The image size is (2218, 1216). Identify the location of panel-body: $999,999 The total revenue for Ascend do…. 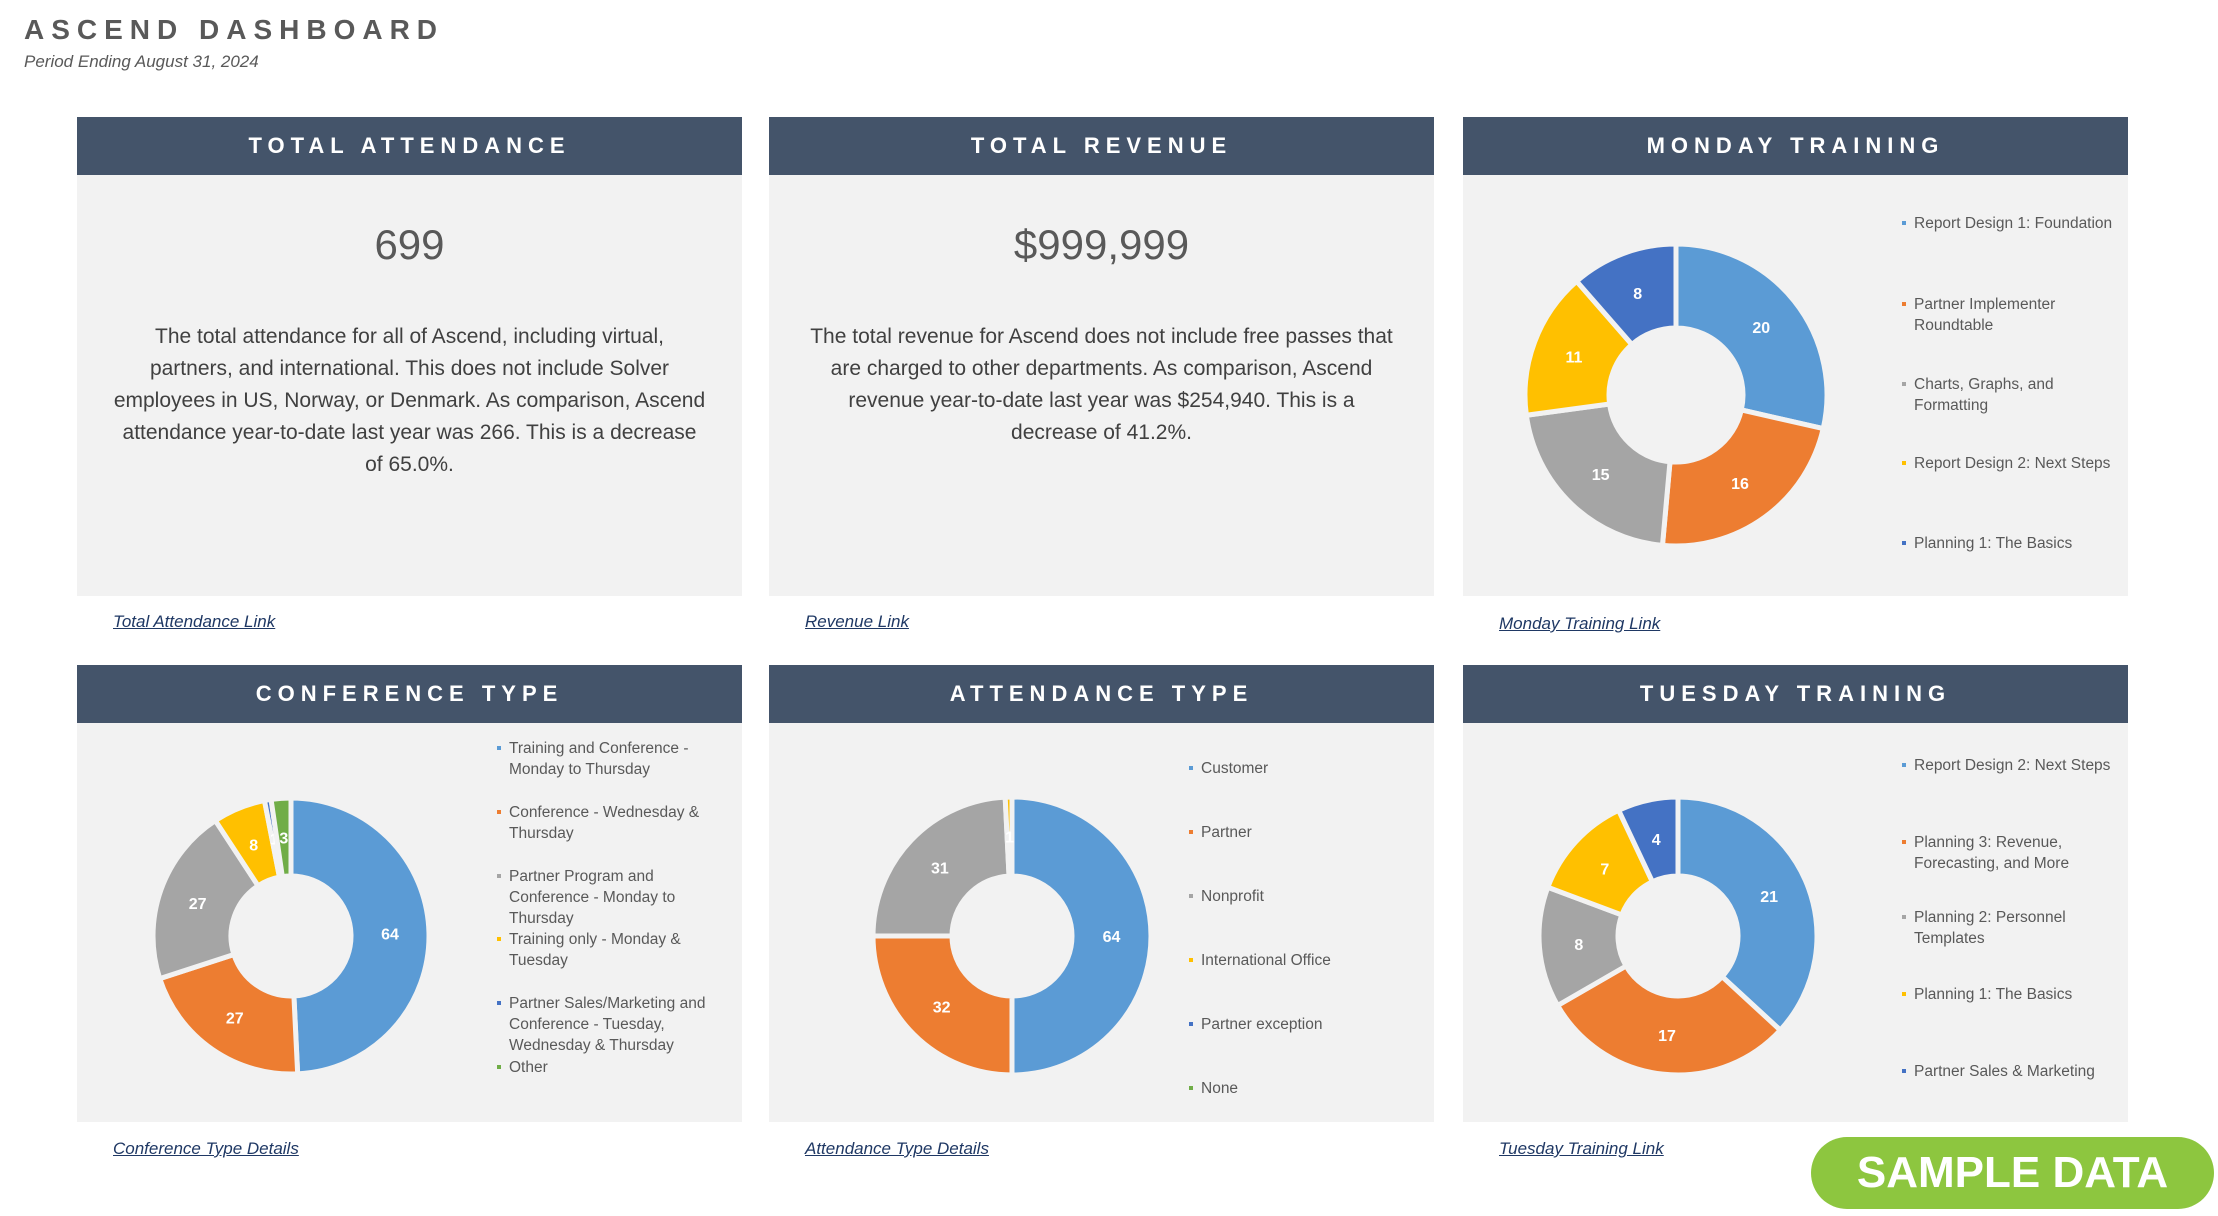
(1101, 385).